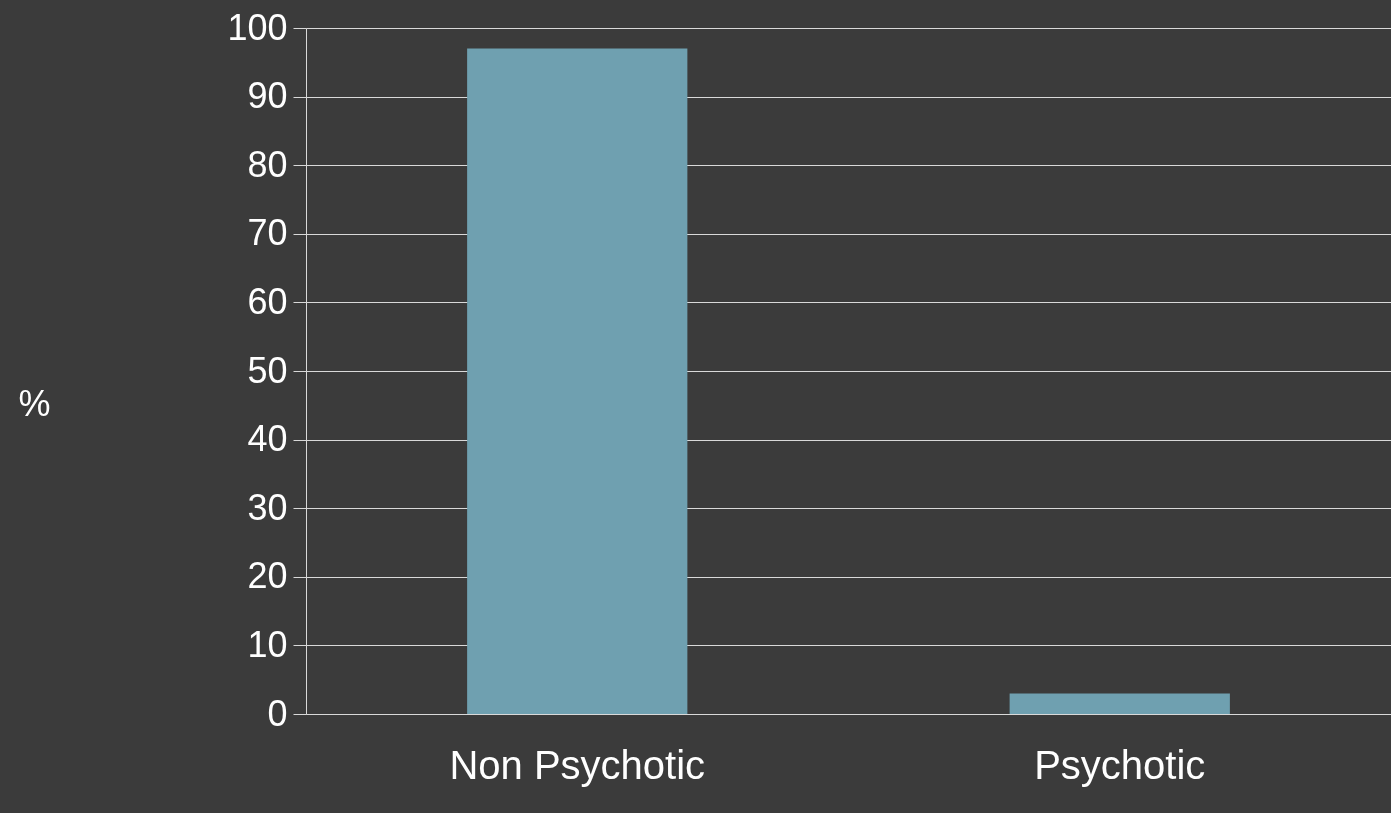 The width and height of the screenshot is (1391, 813). What do you see at coordinates (267, 301) in the screenshot?
I see `y-tick-label: 60` at bounding box center [267, 301].